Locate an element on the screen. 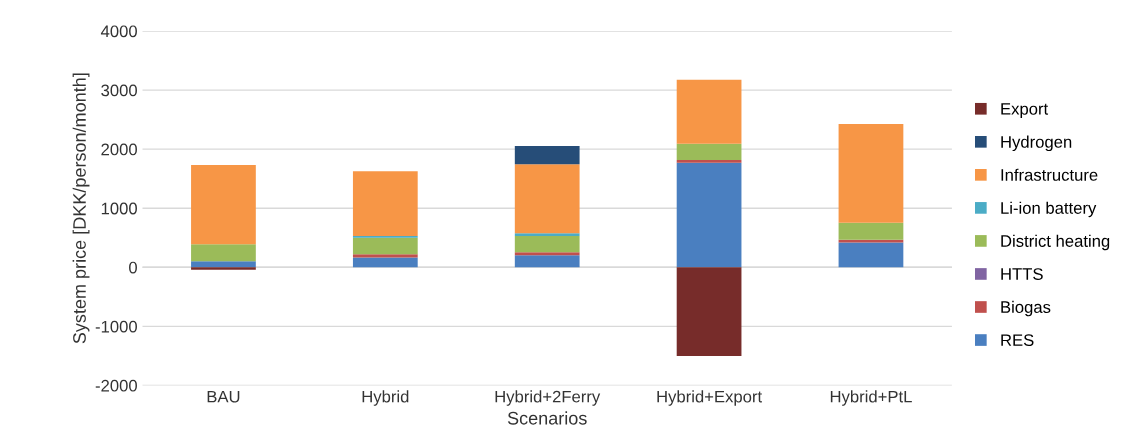 This screenshot has height=443, width=1140. y-tick-label: 1000 is located at coordinates (119, 208).